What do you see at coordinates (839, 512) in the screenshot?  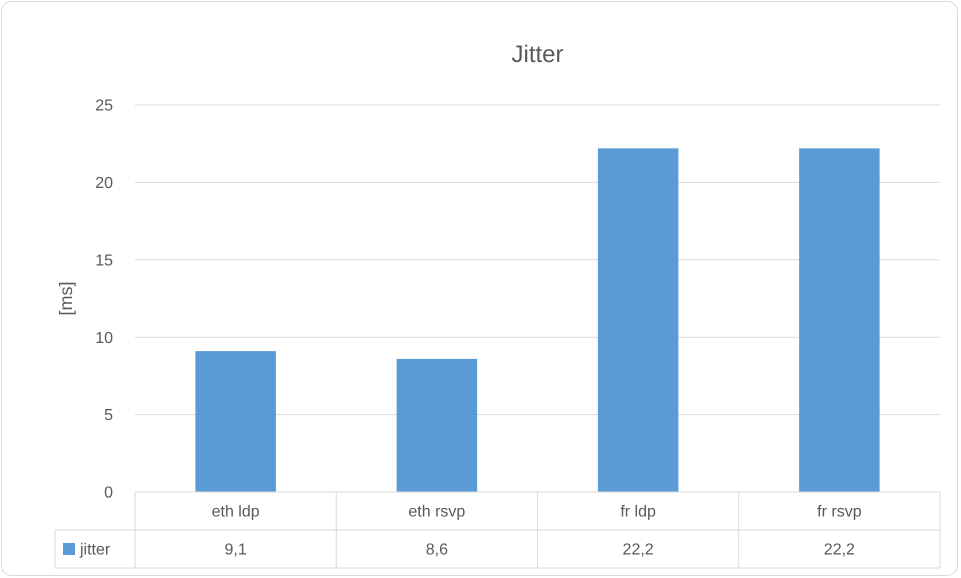 I see `x-tick-label: fr rsvp` at bounding box center [839, 512].